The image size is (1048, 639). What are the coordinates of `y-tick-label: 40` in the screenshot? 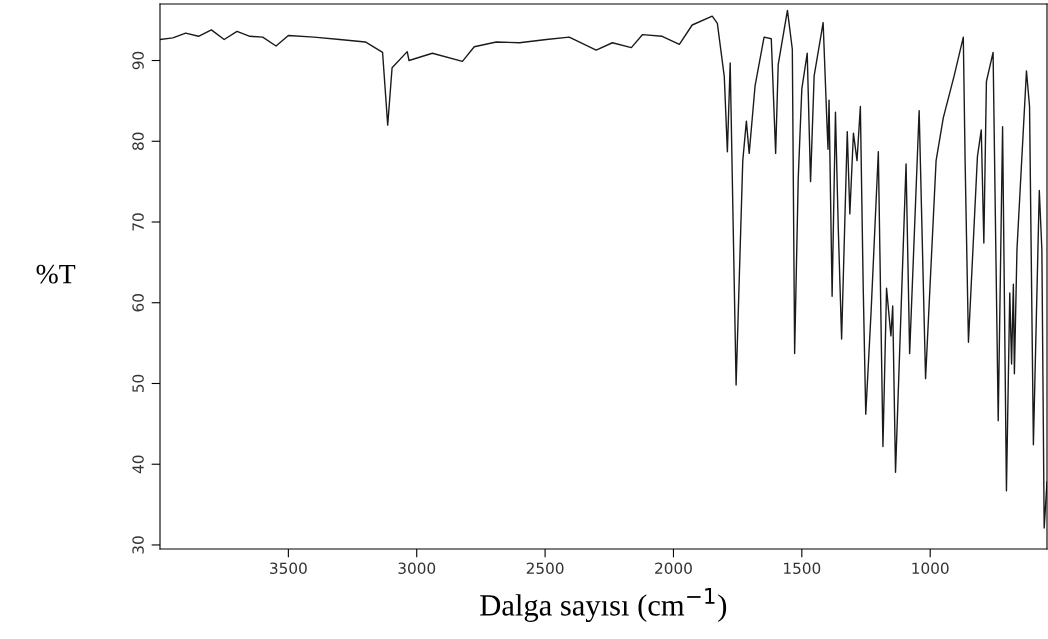 It's located at (138, 464).